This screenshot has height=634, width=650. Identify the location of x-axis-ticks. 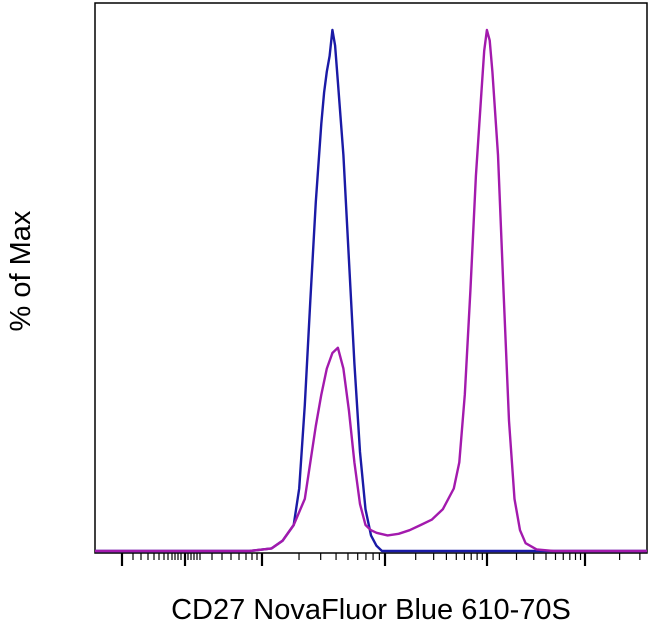
(380, 559).